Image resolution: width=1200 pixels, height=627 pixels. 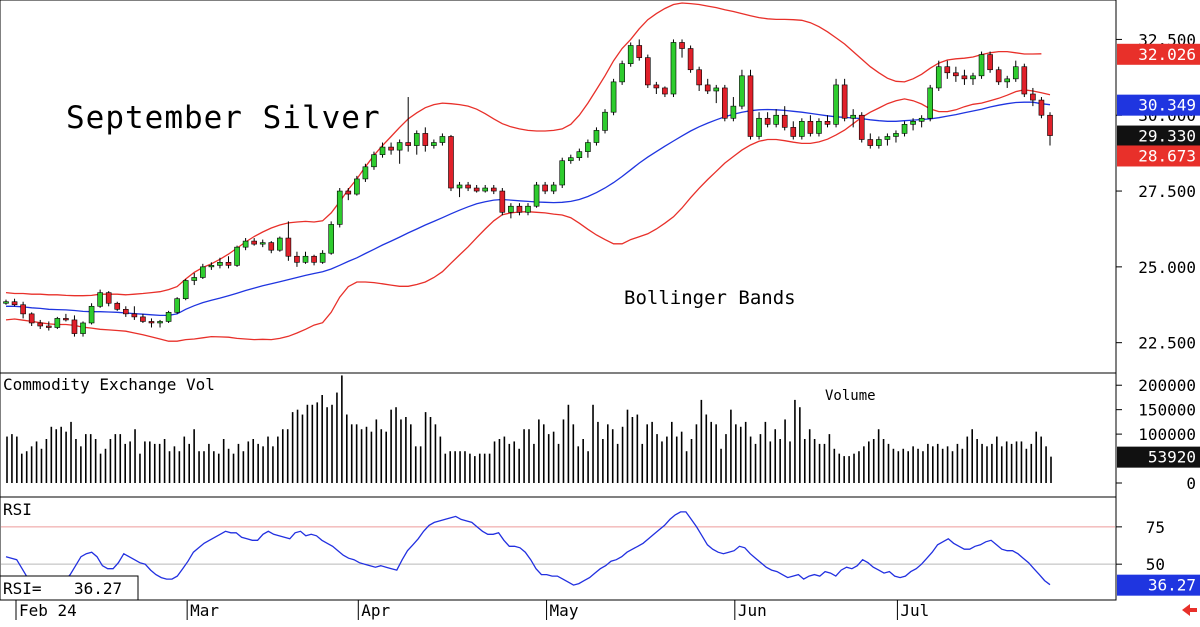 I want to click on price-tick-label: 27.500, so click(x=1167, y=191).